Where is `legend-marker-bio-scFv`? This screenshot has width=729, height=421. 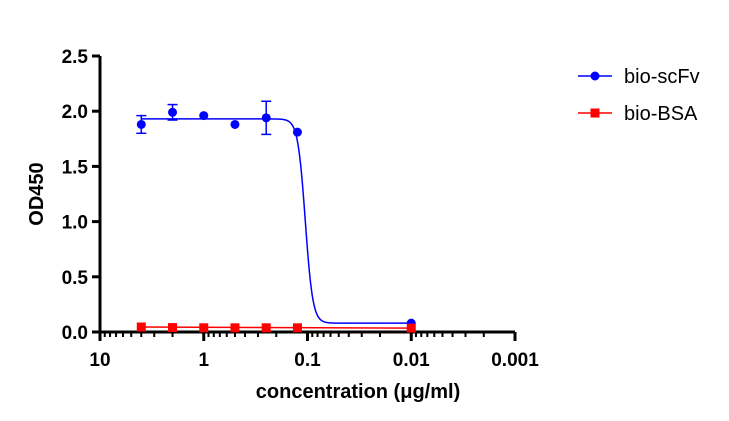
legend-marker-bio-scFv is located at coordinates (595, 76).